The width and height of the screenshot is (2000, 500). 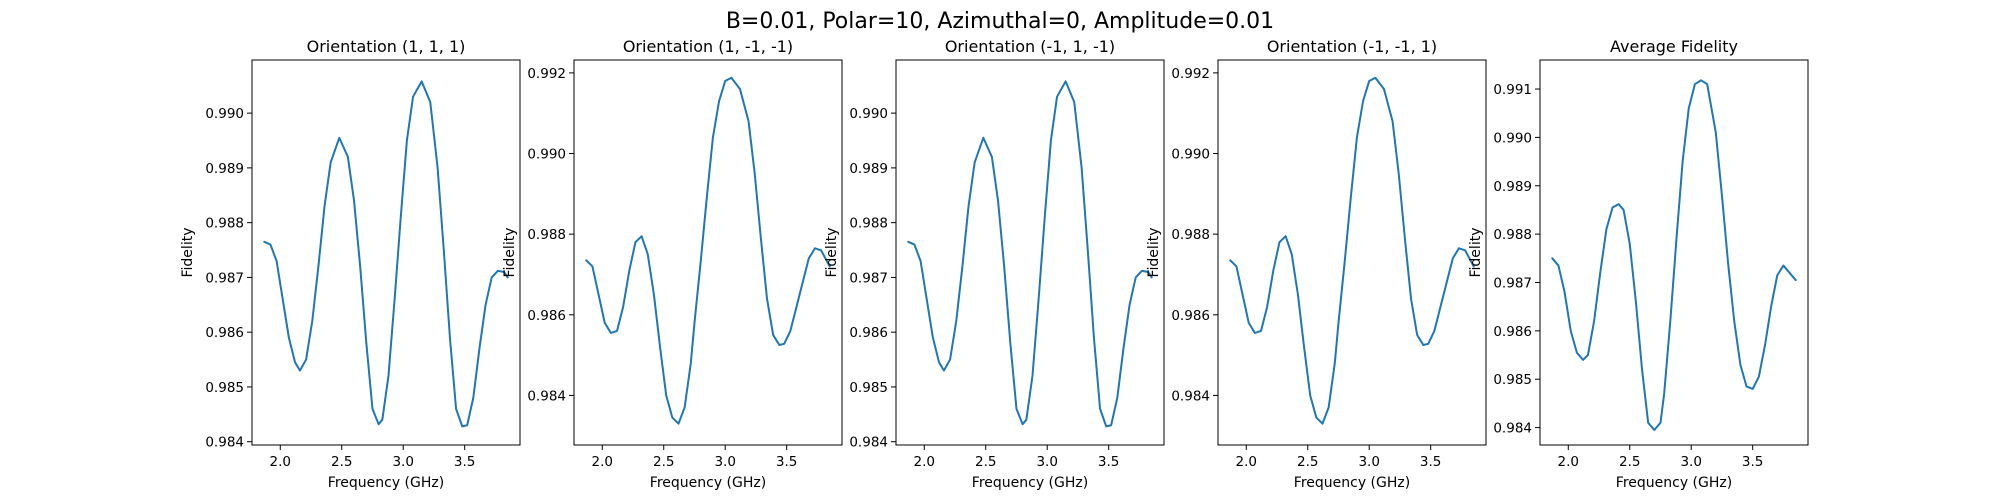 What do you see at coordinates (1674, 46) in the screenshot?
I see `subplot-title: Average Fidelity` at bounding box center [1674, 46].